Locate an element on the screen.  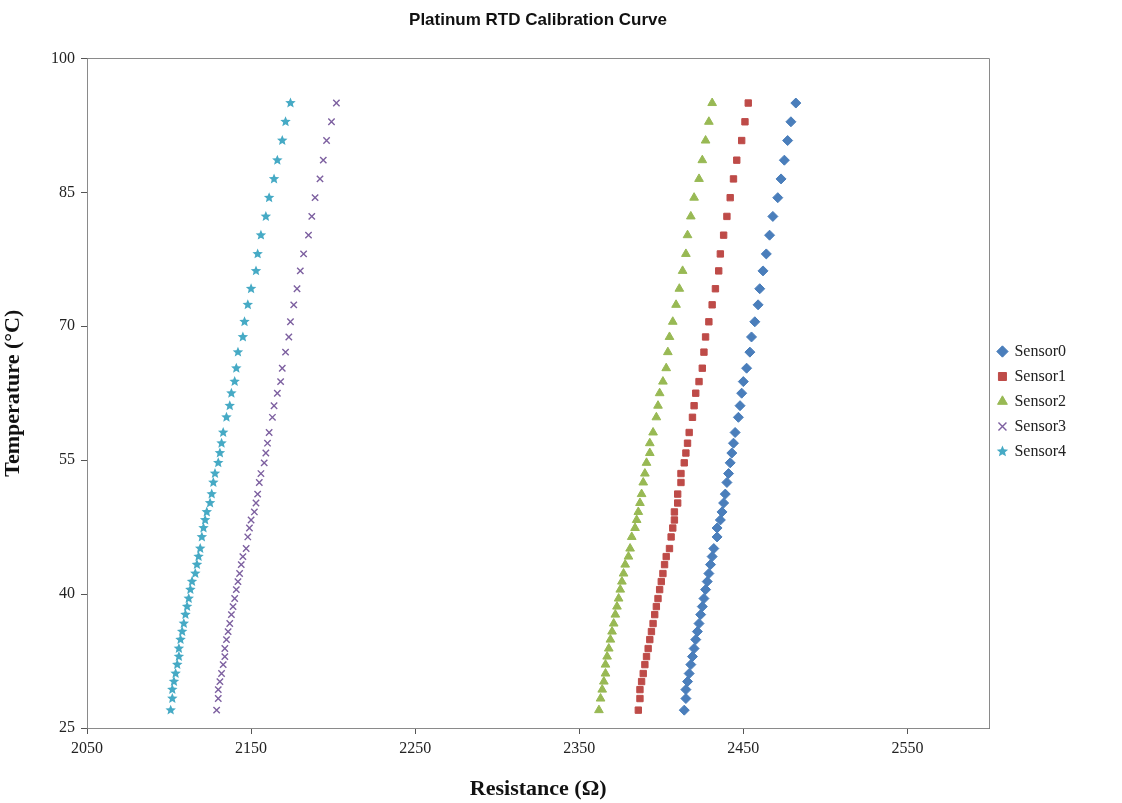
x-tick-label: 2450 is located at coordinates (743, 747).